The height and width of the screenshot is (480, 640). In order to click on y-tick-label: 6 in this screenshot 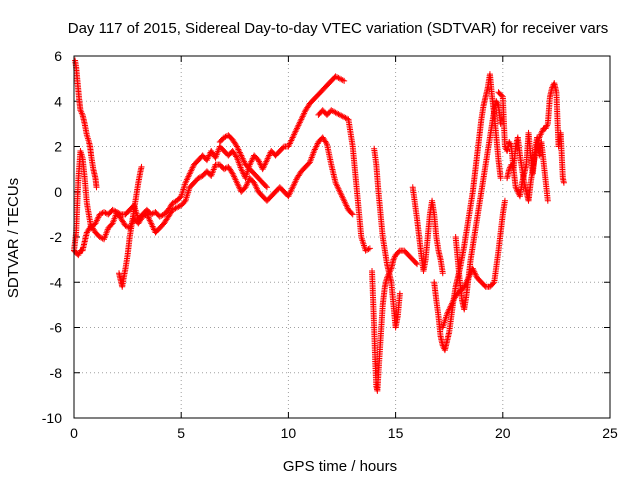, I will do `click(58, 56)`.